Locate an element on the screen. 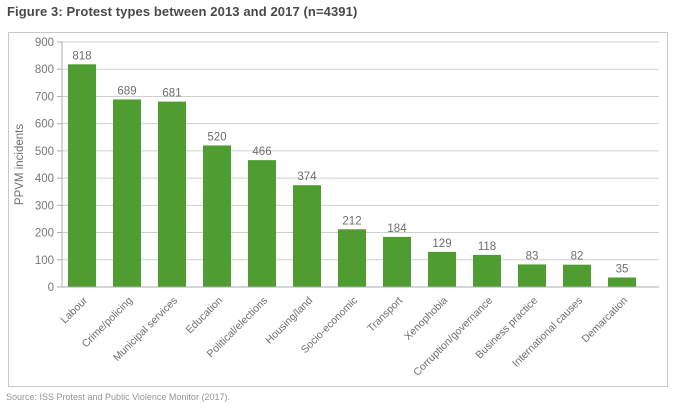  bar-value-label: 212 is located at coordinates (351, 221).